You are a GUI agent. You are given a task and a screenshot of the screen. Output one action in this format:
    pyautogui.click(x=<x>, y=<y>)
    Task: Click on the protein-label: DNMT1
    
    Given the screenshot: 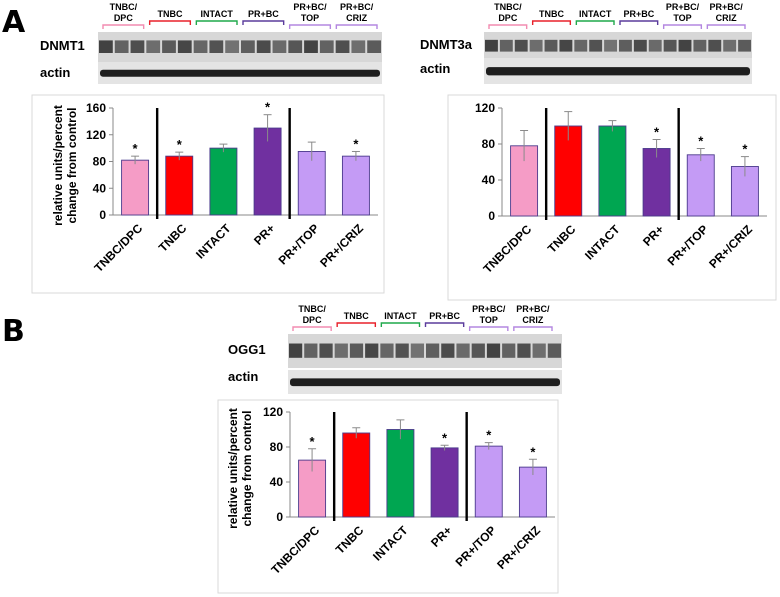 What is the action you would take?
    pyautogui.click(x=62, y=45)
    